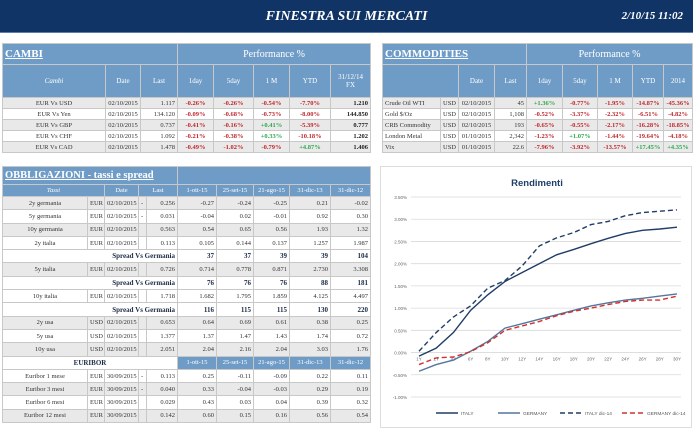 The image size is (693, 434). Describe the element at coordinates (197, 389) in the screenshot. I see `cell: 0.33` at that location.